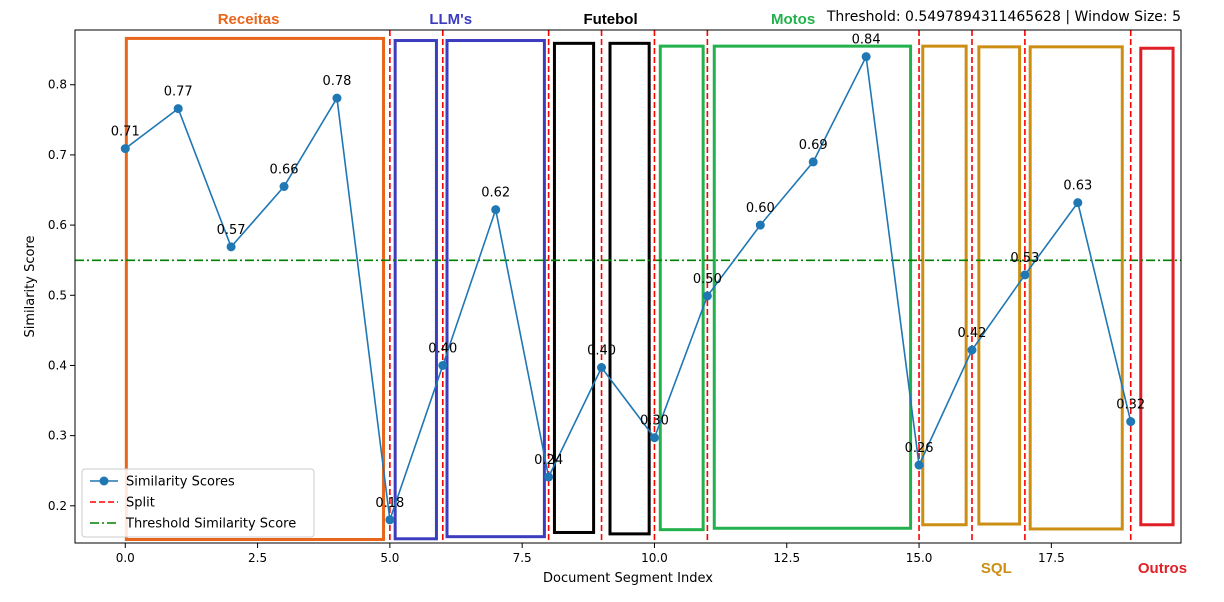  What do you see at coordinates (389, 558) in the screenshot?
I see `x-tick-label-2: 5.0` at bounding box center [389, 558].